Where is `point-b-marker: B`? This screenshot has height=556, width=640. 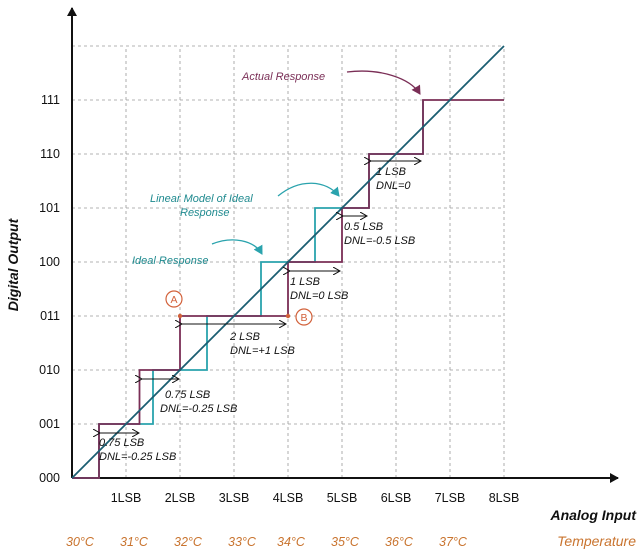
point-b-marker: B is located at coordinates (299, 317).